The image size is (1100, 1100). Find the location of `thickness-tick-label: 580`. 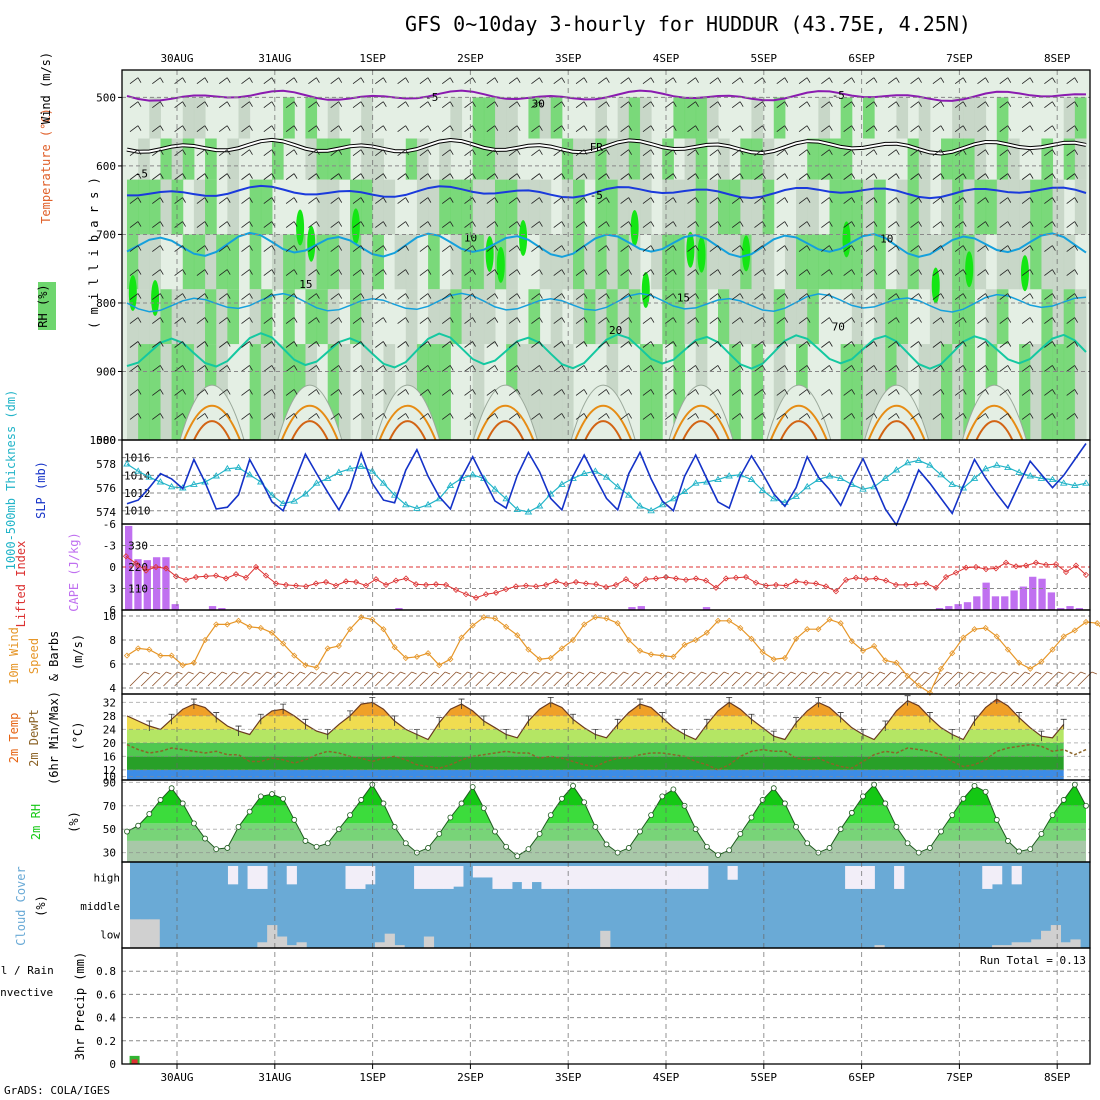

thickness-tick-label: 580 is located at coordinates (106, 440).